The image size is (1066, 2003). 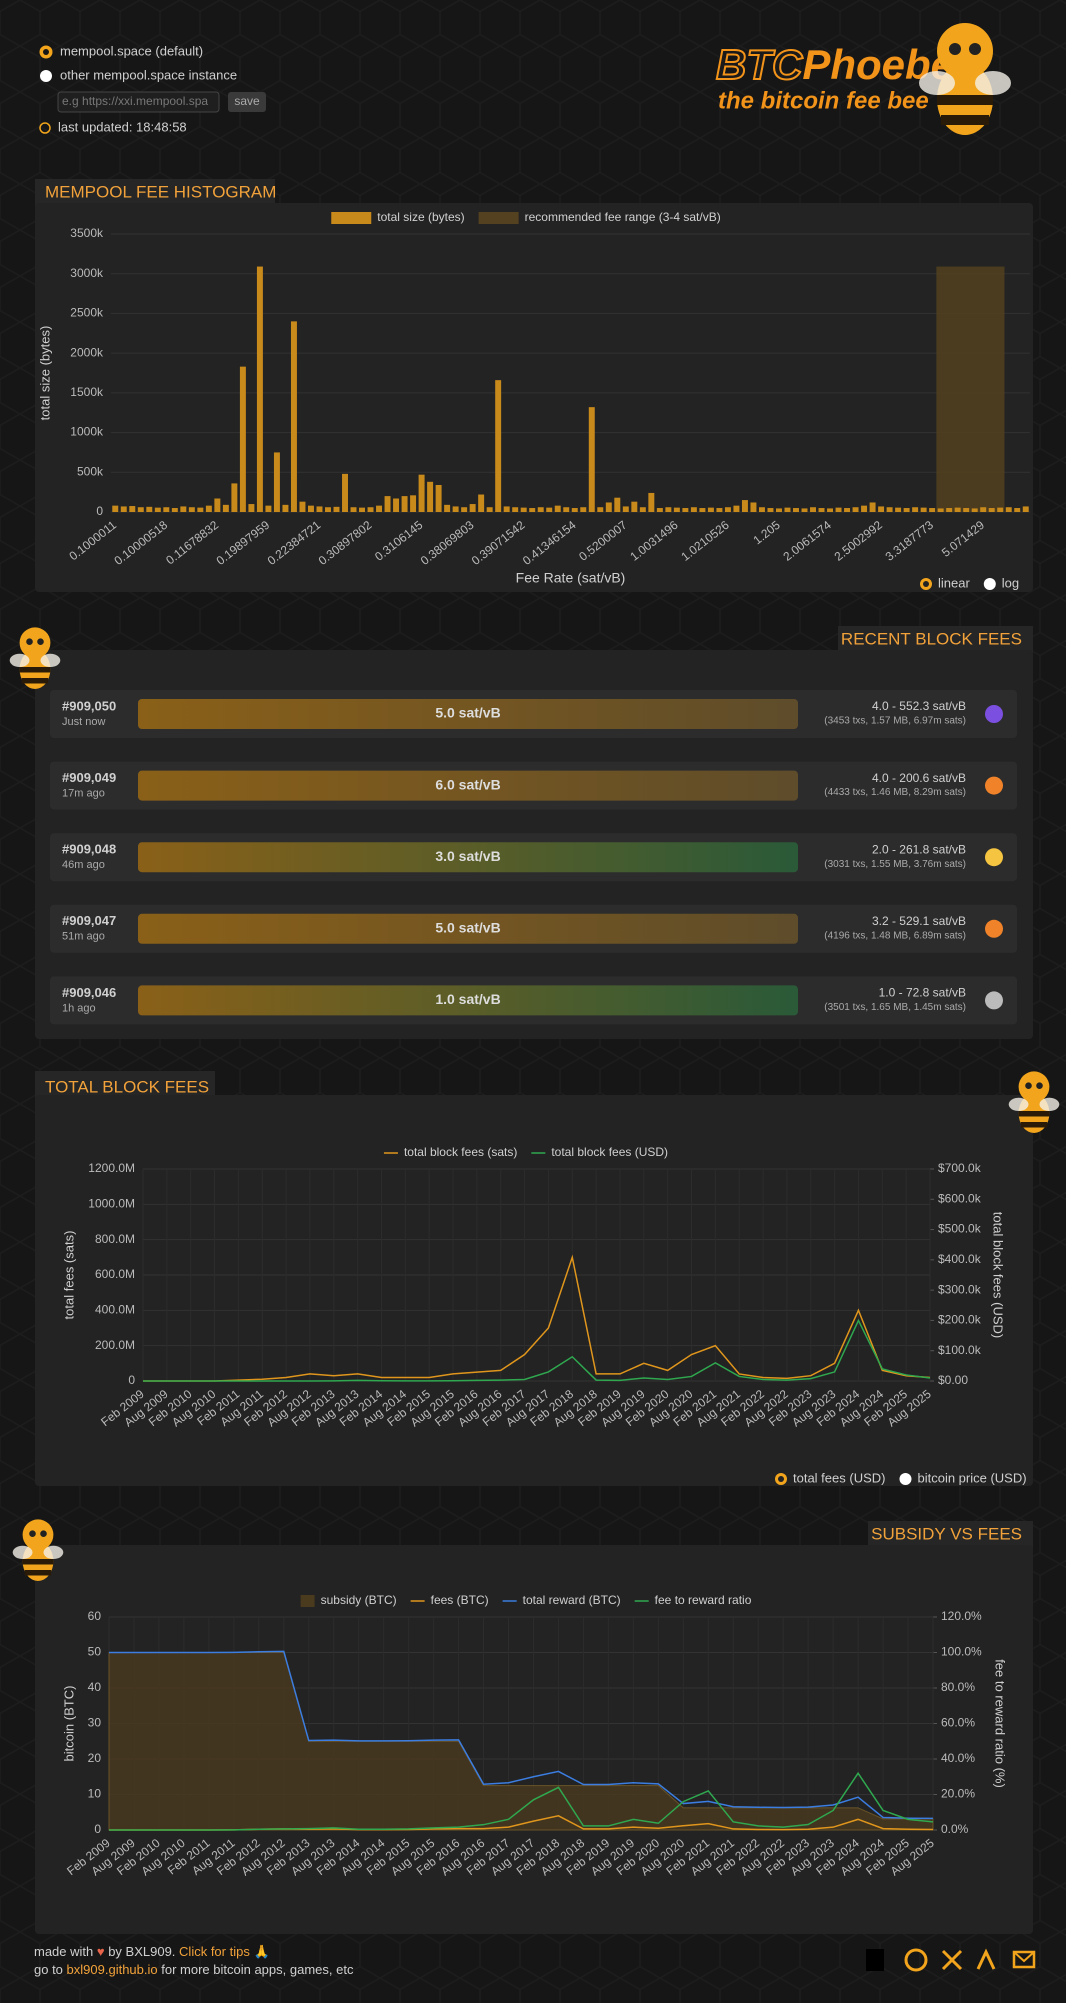 I want to click on x-icon, so click(x=952, y=1960).